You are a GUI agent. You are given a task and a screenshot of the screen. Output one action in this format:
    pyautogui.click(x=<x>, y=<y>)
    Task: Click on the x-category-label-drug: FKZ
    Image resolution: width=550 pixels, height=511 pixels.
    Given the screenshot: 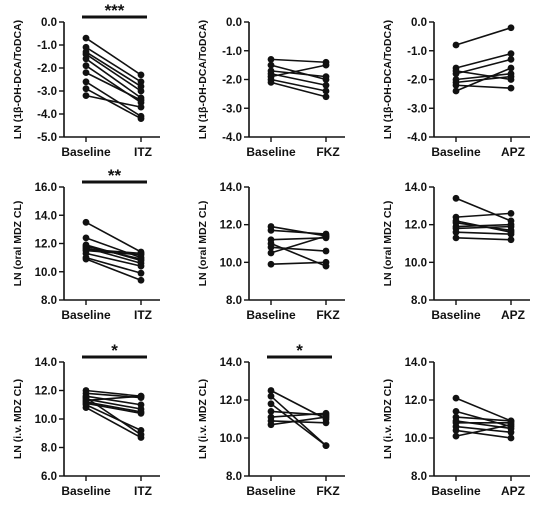 What is the action you would take?
    pyautogui.click(x=327, y=315)
    